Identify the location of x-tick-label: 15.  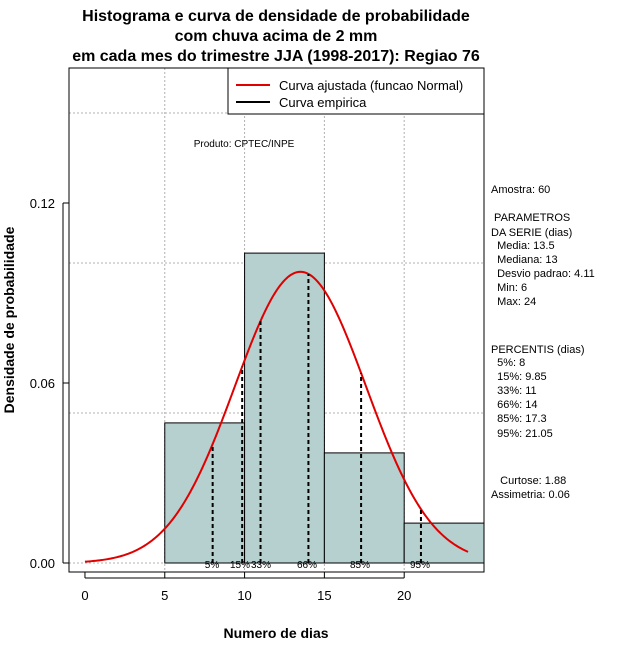
(324, 595).